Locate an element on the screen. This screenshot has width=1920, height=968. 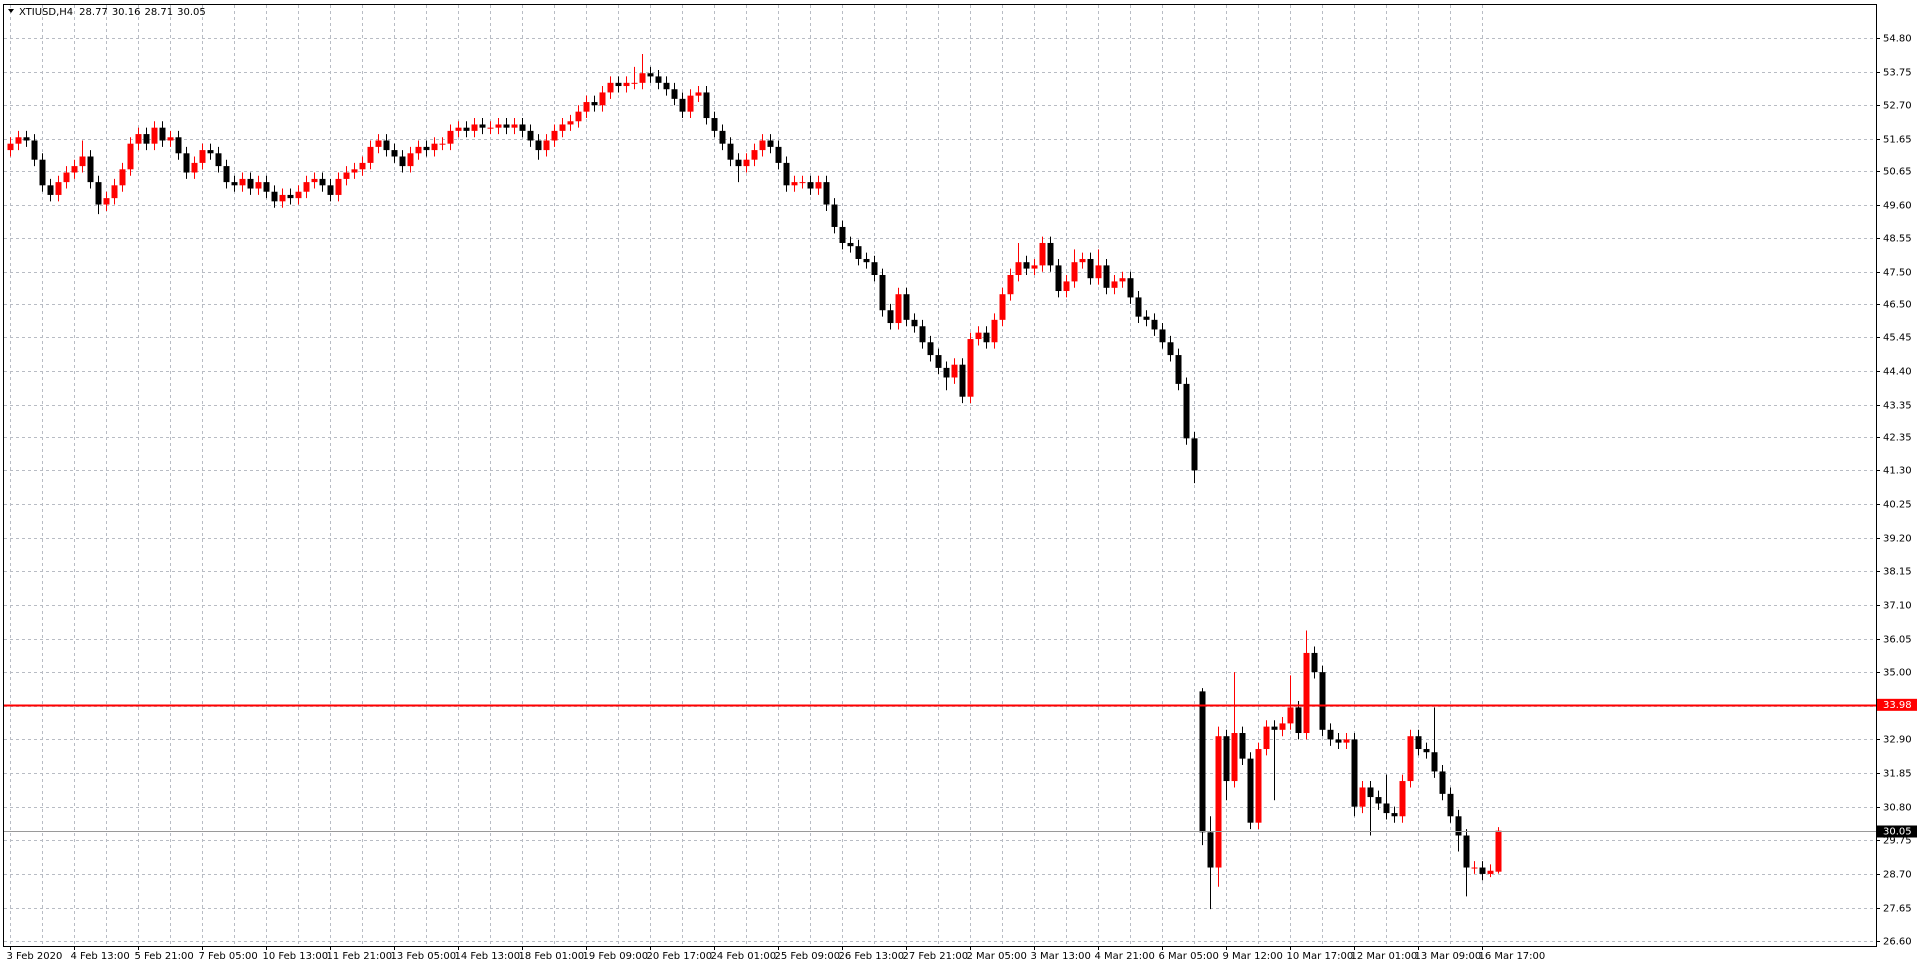
bid-label-bg is located at coordinates (1897, 831).